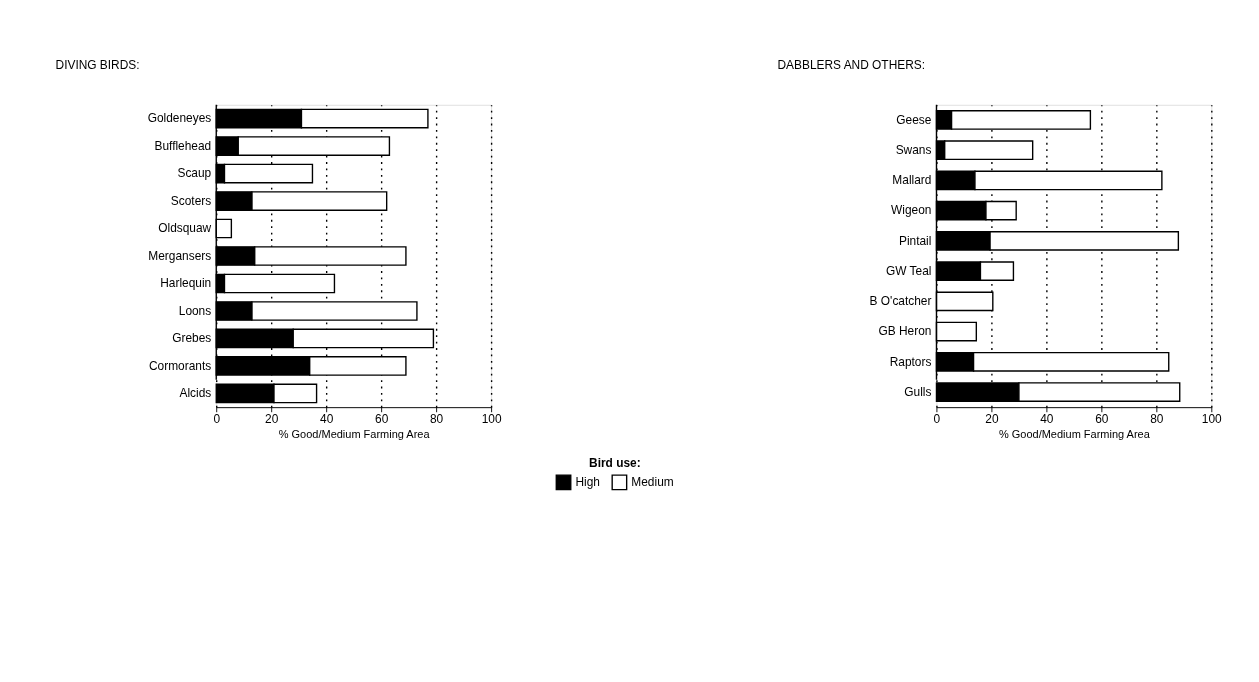 This screenshot has height=682, width=1259. Describe the element at coordinates (195, 310) in the screenshot. I see `y-tick-label: Loons` at that location.